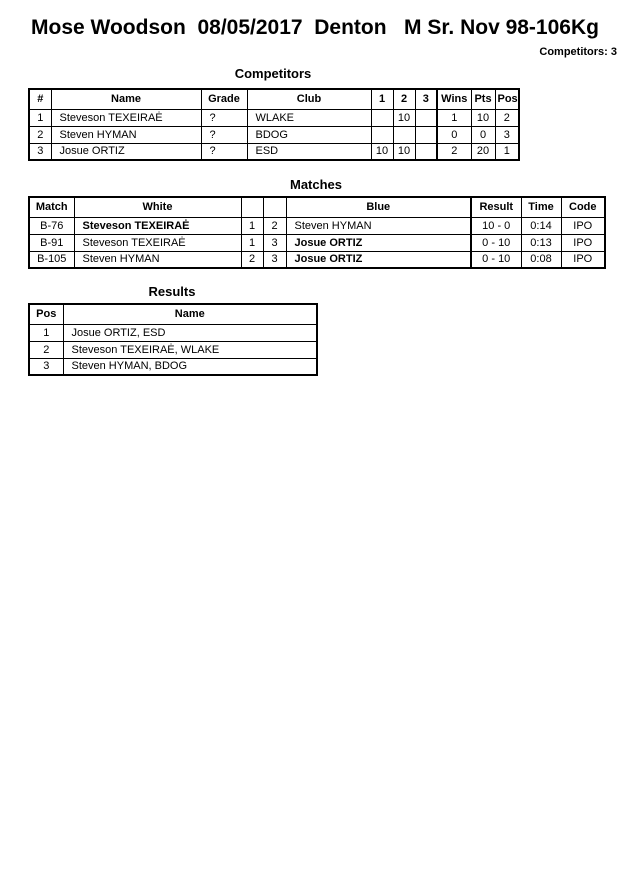 The width and height of the screenshot is (630, 891). I want to click on cell-name: Steven HYMAN, so click(126, 134).